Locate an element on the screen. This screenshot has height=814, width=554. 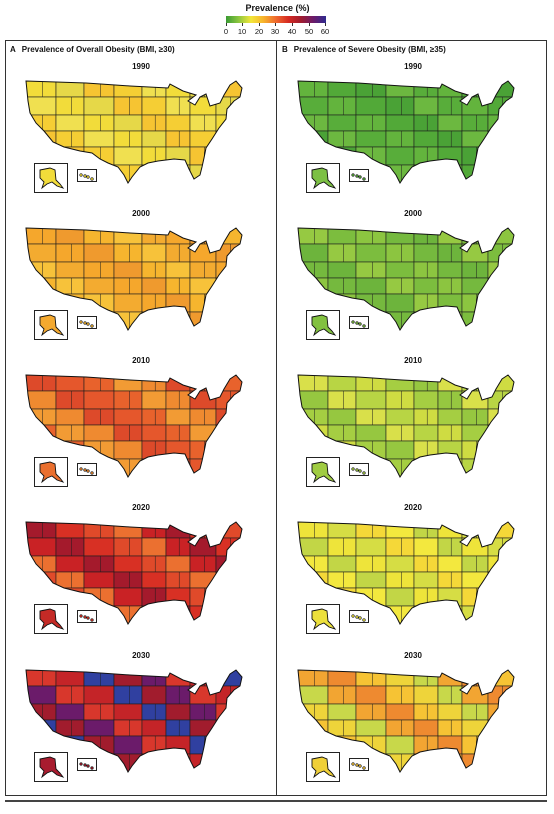
prevalence-legend: Prevalence (%) 0 10 20 30 40 50 60 is located at coordinates (277, 20).